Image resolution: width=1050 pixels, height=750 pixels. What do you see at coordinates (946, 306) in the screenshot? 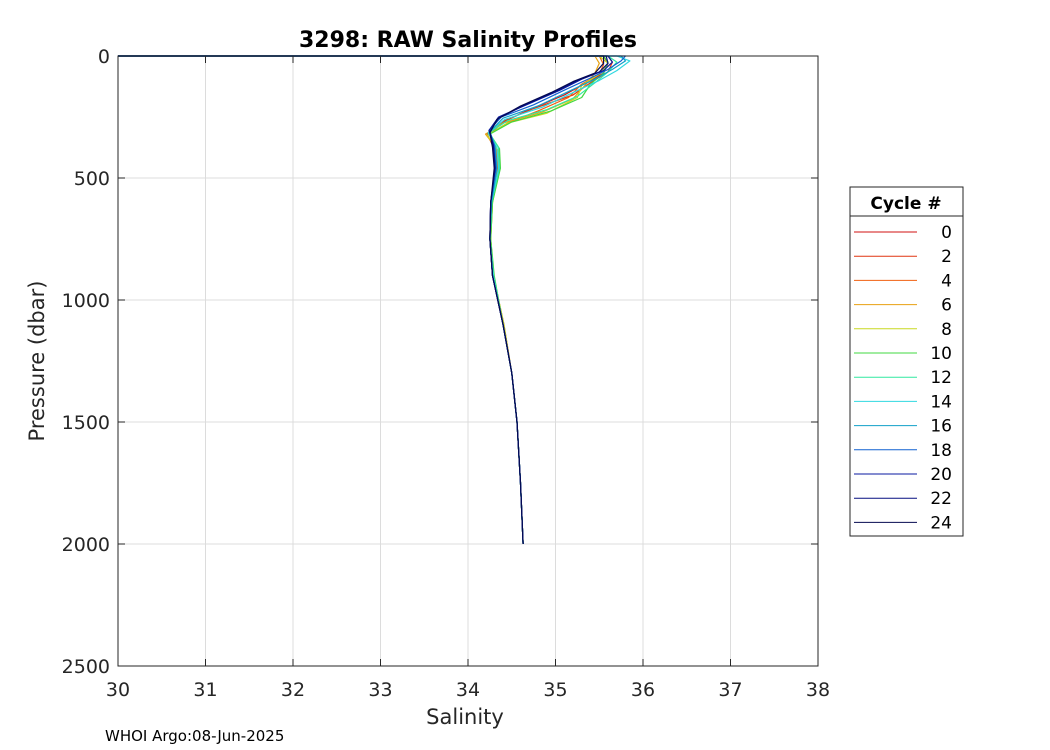
I see `legend-label: 6` at bounding box center [946, 306].